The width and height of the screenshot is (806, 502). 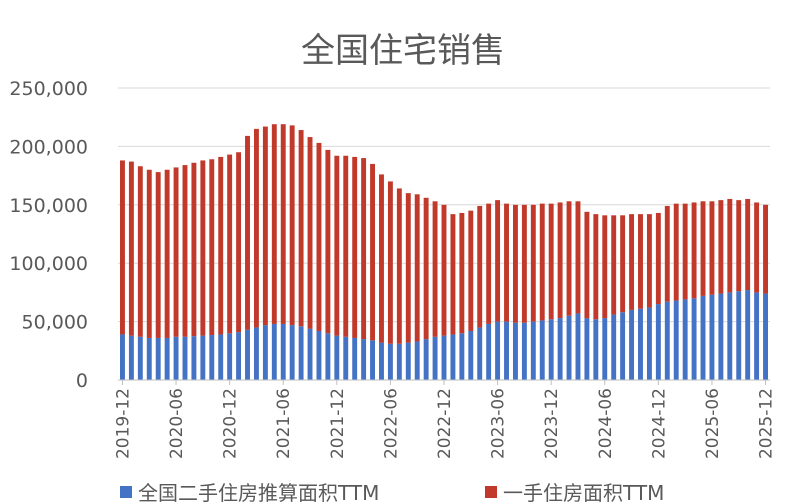 What do you see at coordinates (82, 381) in the screenshot?
I see `y-tick-label: 0` at bounding box center [82, 381].